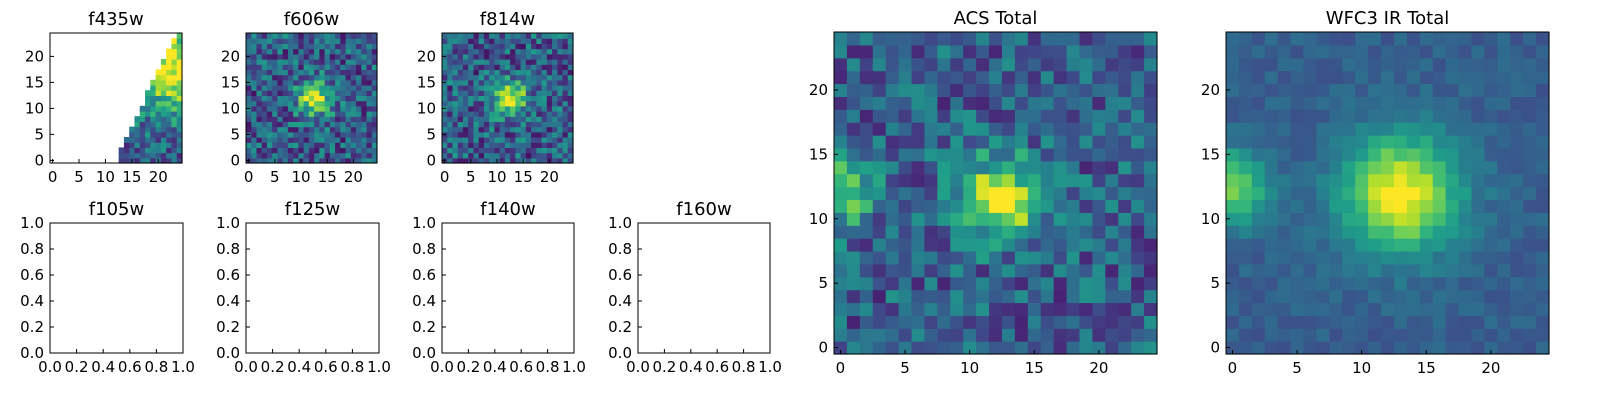 This screenshot has width=1600, height=400. Describe the element at coordinates (233, 288) in the screenshot. I see `panel-f125w-yticks: 0.00.20.40.60.81.0` at that location.